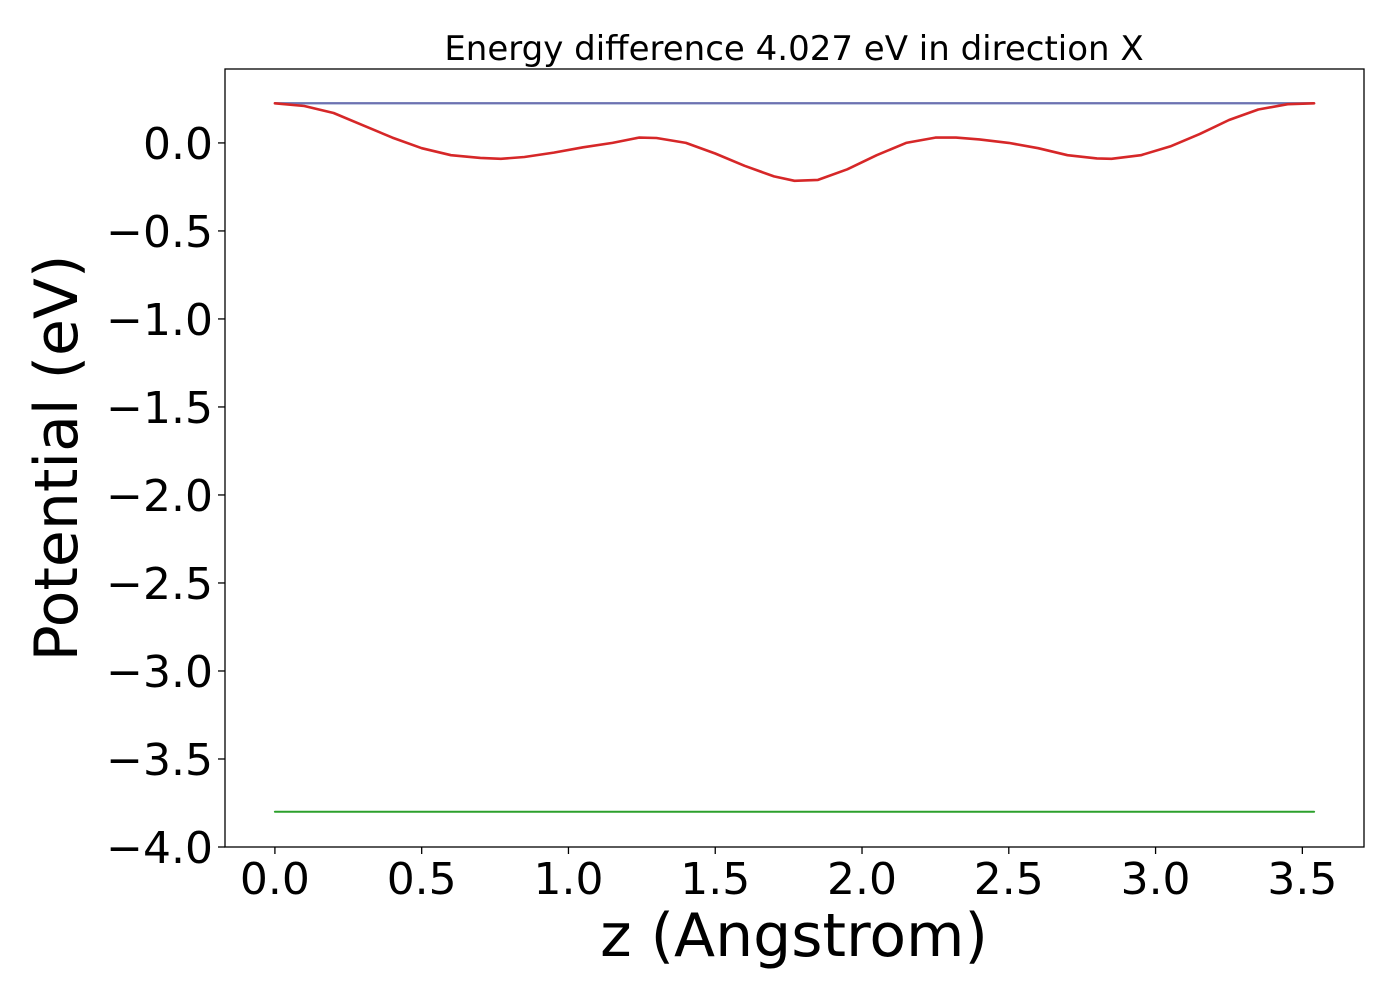  What do you see at coordinates (715, 879) in the screenshot?
I see `x-tick-label: 1.5` at bounding box center [715, 879].